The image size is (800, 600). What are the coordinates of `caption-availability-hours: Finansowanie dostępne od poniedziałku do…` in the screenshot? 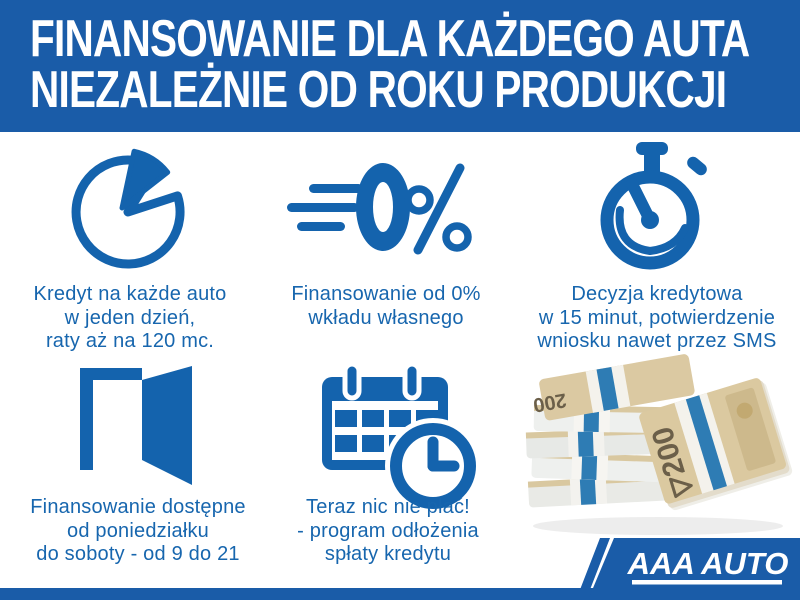 It's located at (138, 530).